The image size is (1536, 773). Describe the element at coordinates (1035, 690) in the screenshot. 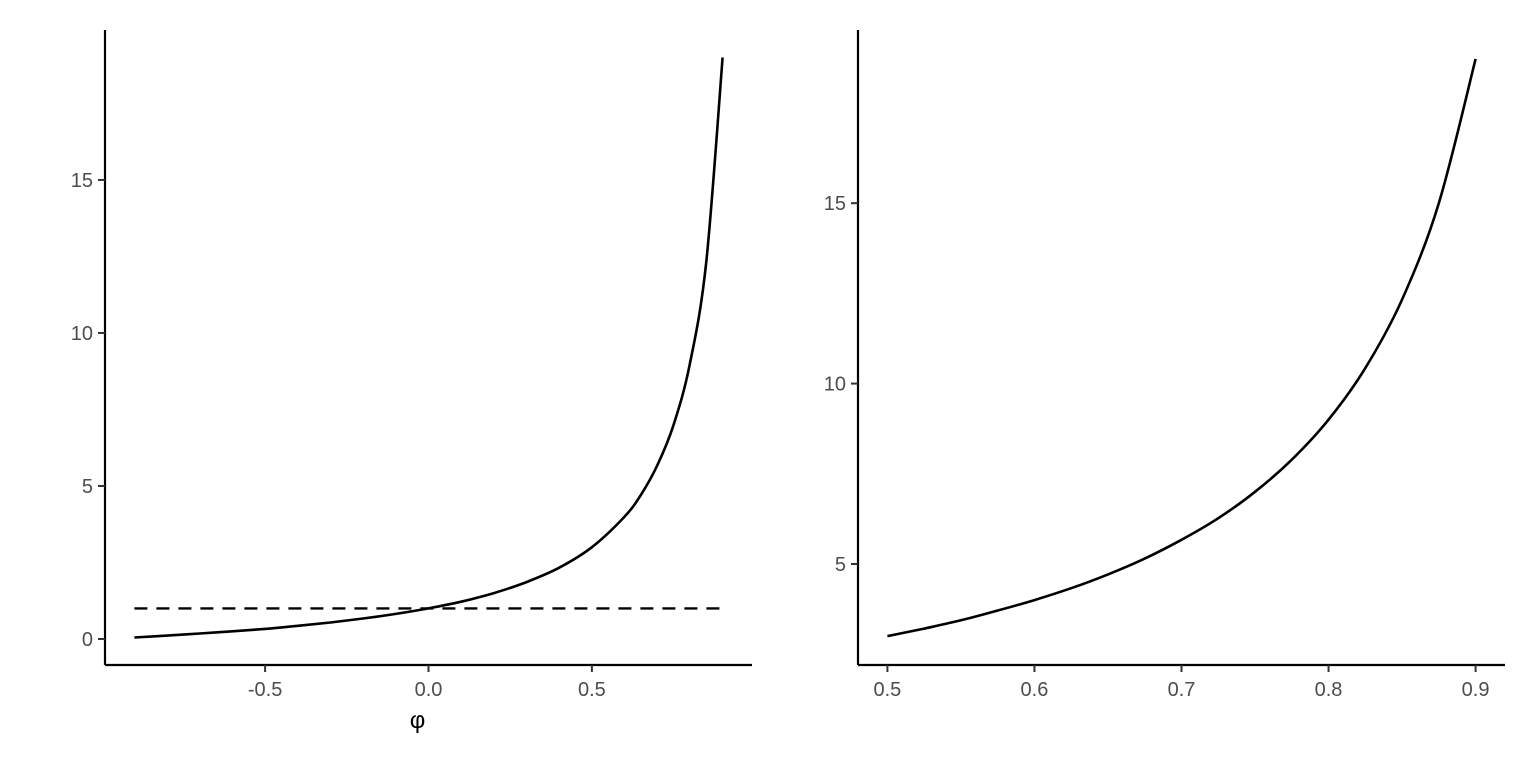

I see `x-tick-label: 0.6` at that location.